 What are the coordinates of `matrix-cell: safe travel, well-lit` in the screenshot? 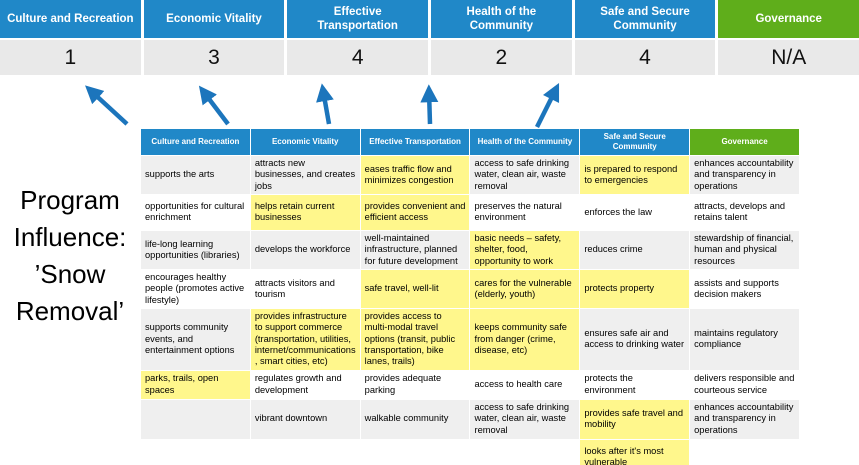 It's located at (415, 288).